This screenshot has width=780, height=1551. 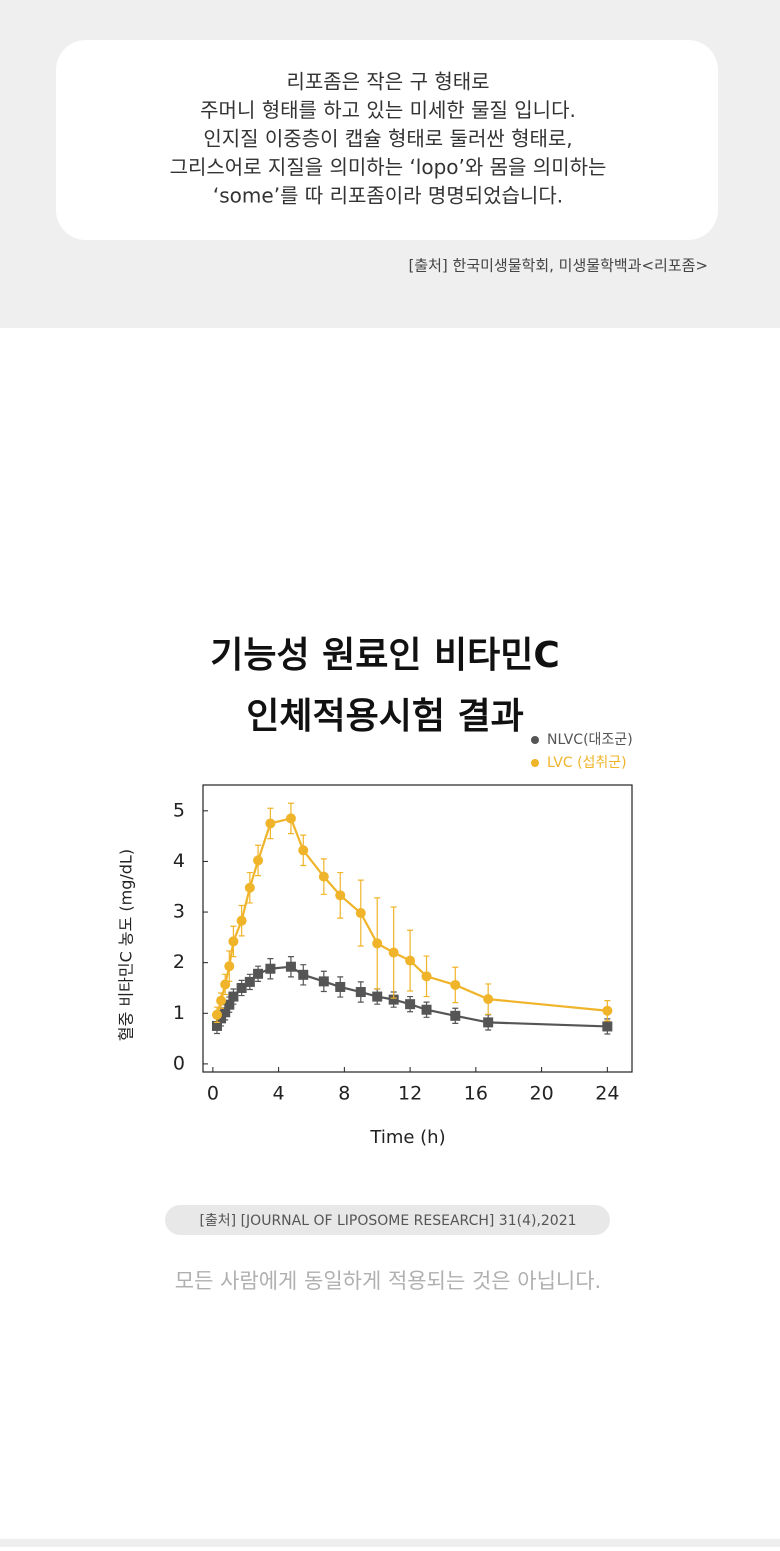 I want to click on x-tick-label: 24, so click(x=607, y=1094).